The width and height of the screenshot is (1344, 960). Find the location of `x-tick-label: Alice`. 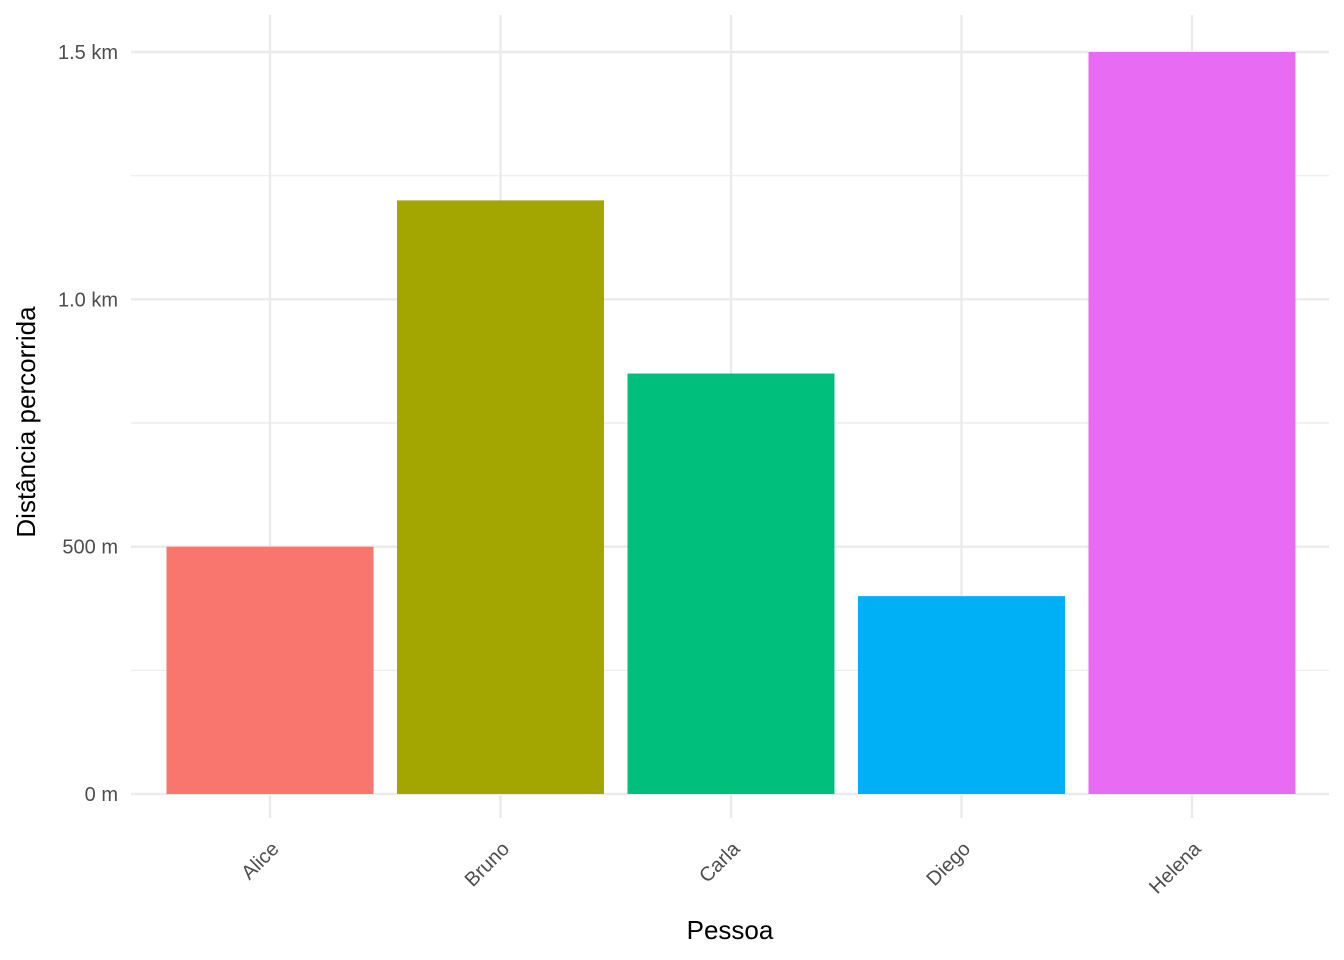

x-tick-label: Alice is located at coordinates (260, 861).